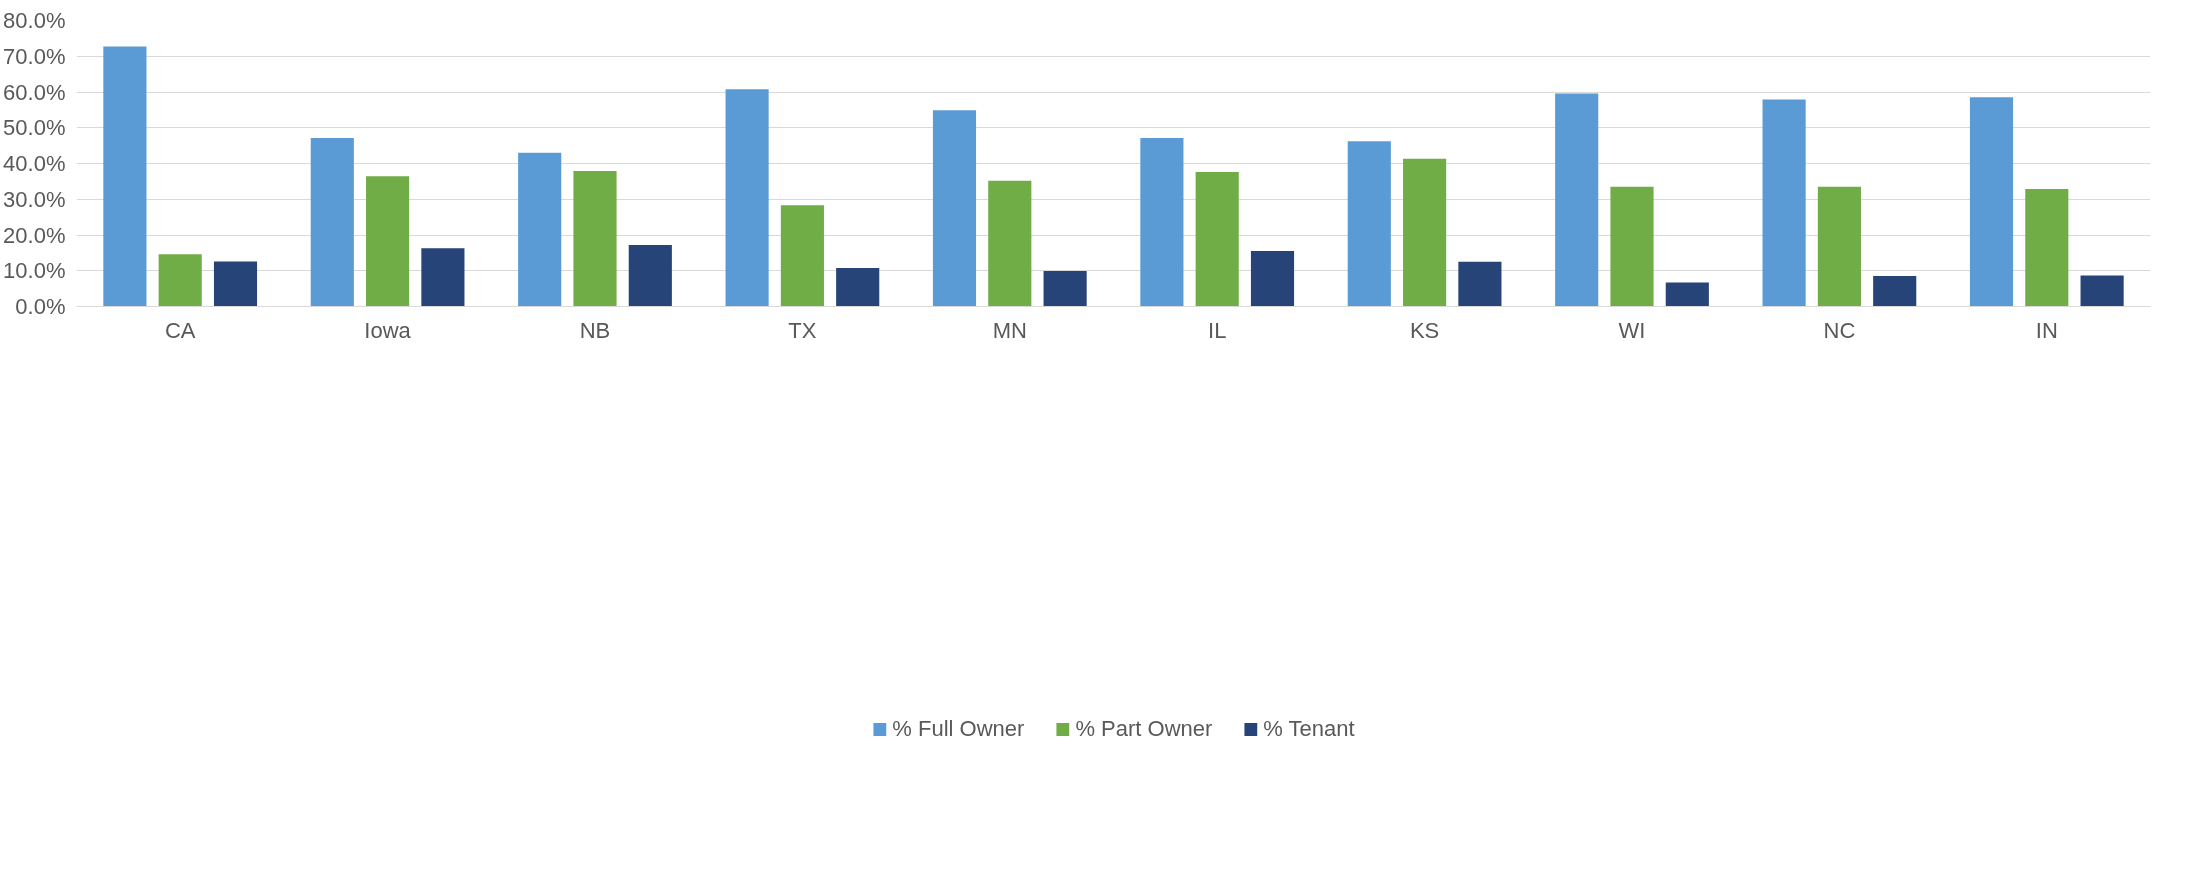 The width and height of the screenshot is (2188, 872). Describe the element at coordinates (2046, 330) in the screenshot. I see `x-tick-label: IN` at that location.